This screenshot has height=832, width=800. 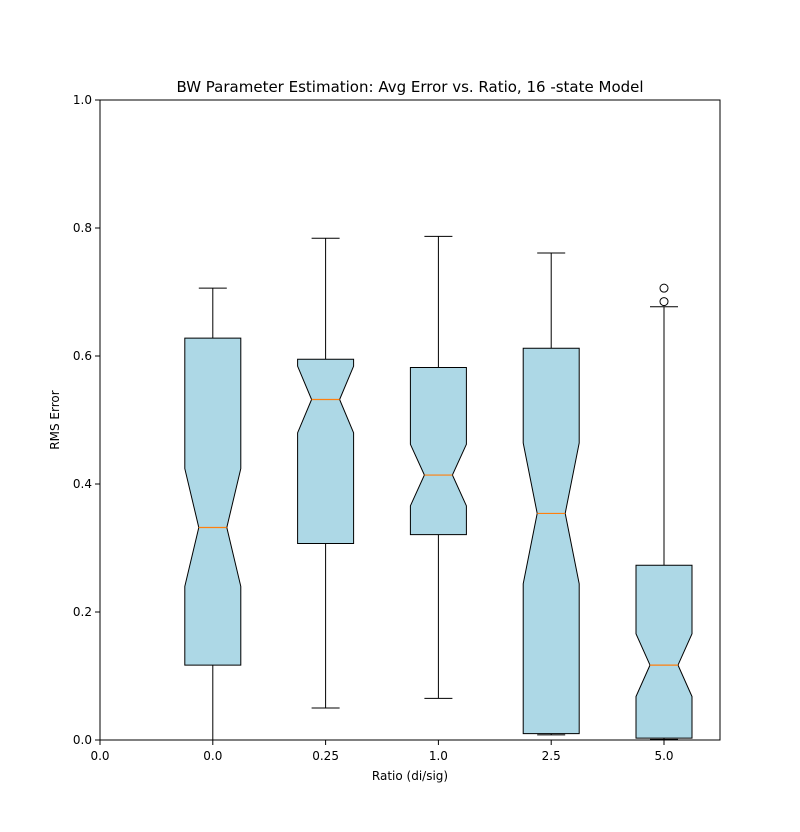 What do you see at coordinates (55, 419) in the screenshot?
I see `y-axis-label: RMS Error` at bounding box center [55, 419].